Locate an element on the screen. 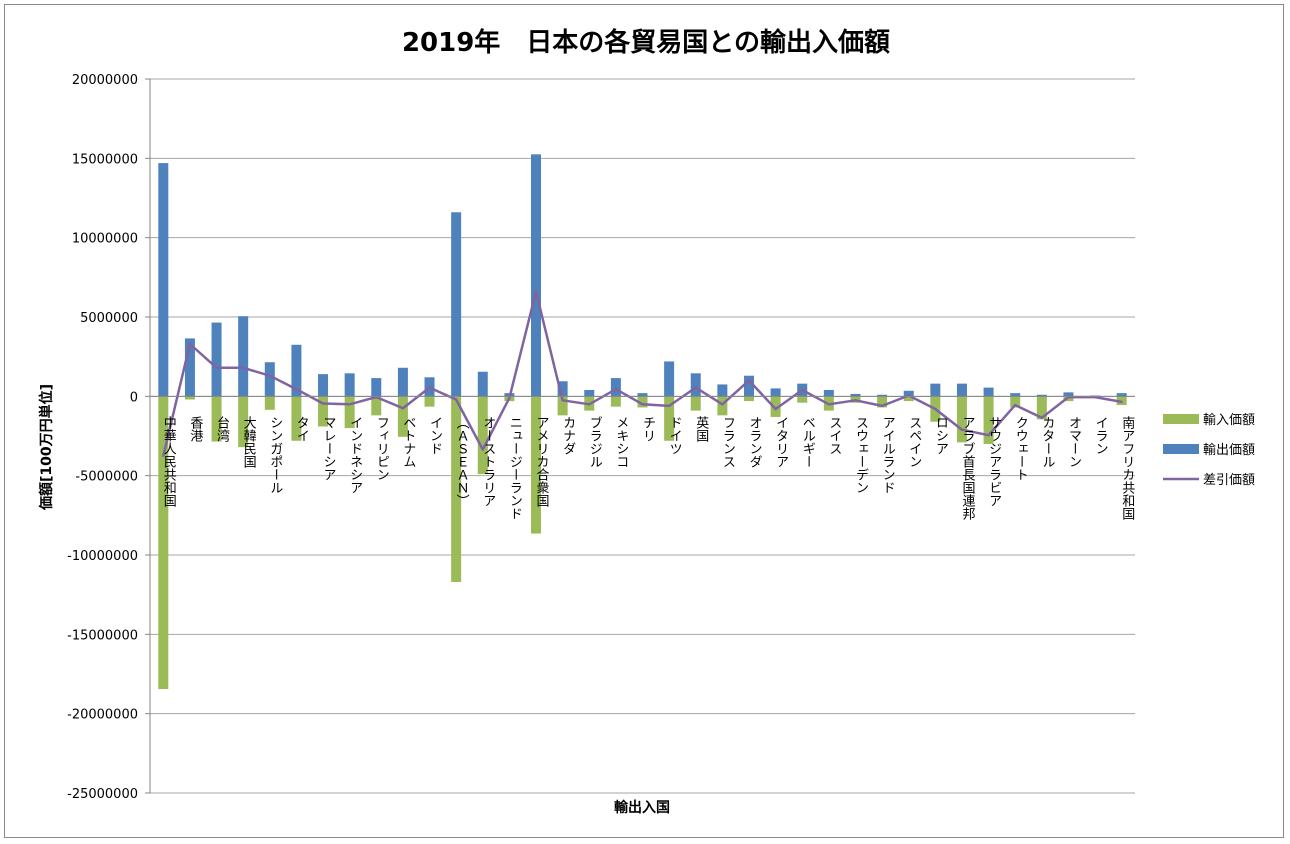 This screenshot has height=844, width=1290. legend-label: 輸出価額 is located at coordinates (1229, 450).